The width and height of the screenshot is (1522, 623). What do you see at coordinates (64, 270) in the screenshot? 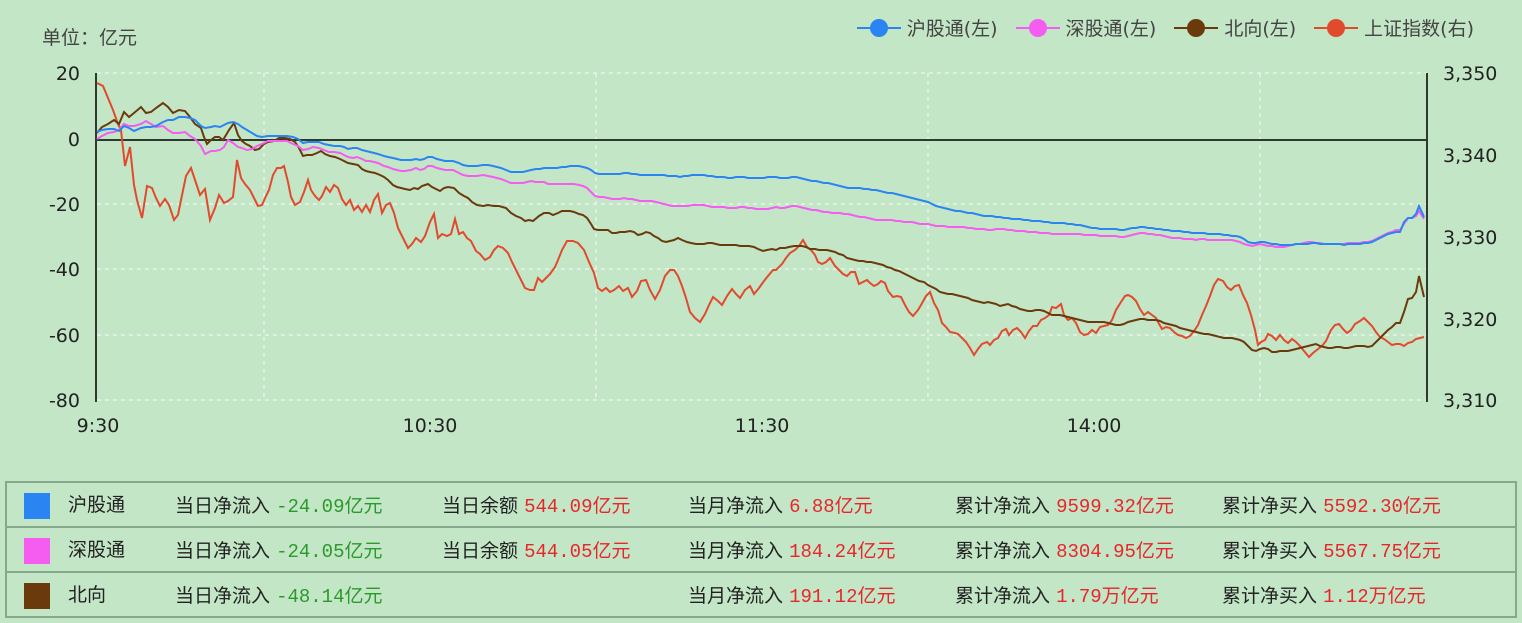
I see `svg-text: -40` at bounding box center [64, 270].